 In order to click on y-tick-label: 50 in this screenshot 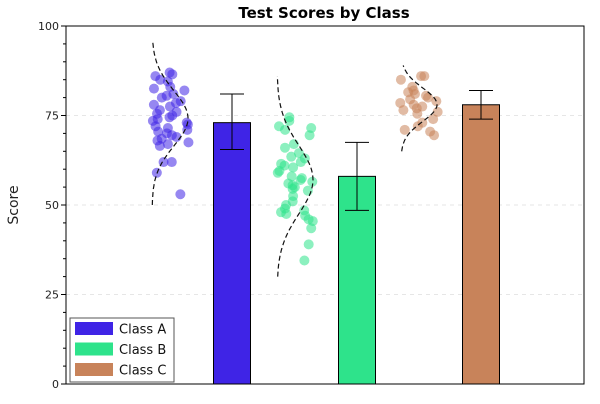, I will do `click(52, 205)`.